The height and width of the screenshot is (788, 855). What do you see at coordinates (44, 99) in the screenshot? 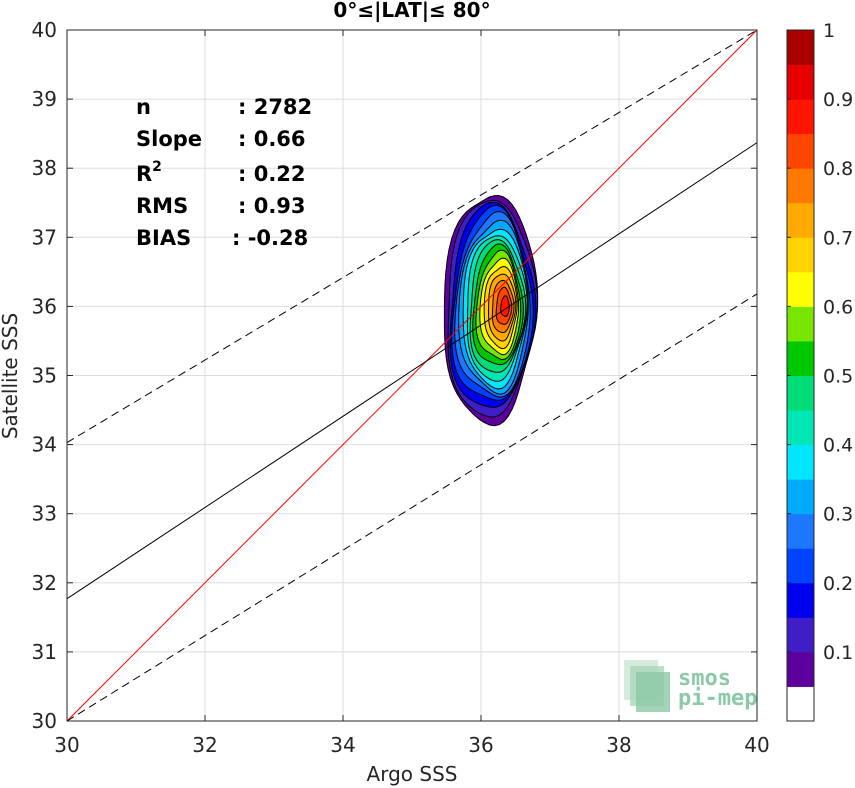
I see `y-tick-label: 39` at bounding box center [44, 99].